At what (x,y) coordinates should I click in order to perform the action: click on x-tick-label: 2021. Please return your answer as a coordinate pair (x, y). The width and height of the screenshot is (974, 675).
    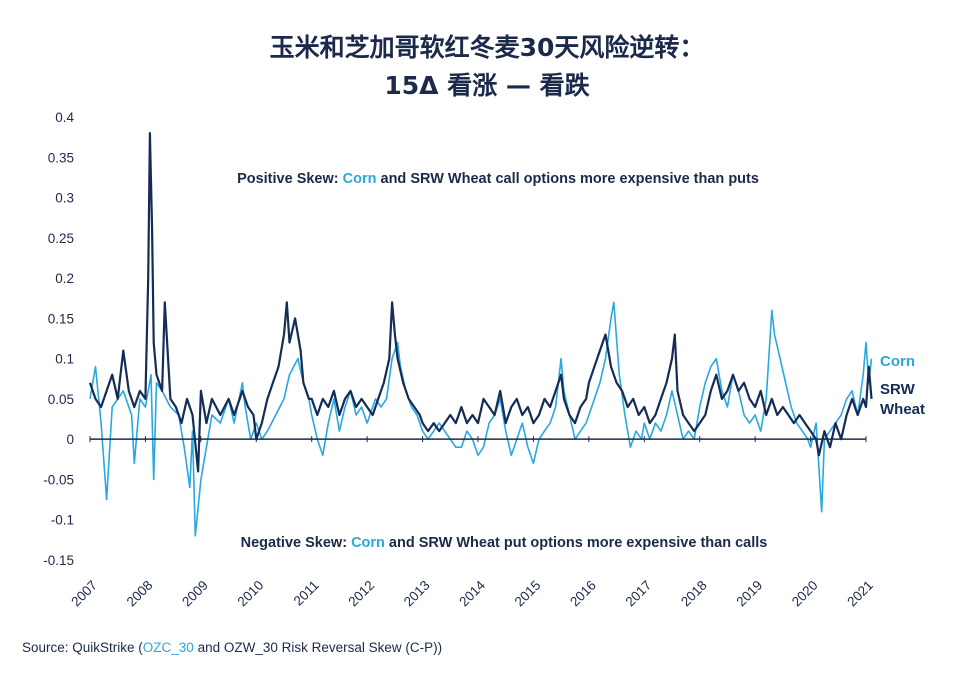
    Looking at the image, I should click on (860, 594).